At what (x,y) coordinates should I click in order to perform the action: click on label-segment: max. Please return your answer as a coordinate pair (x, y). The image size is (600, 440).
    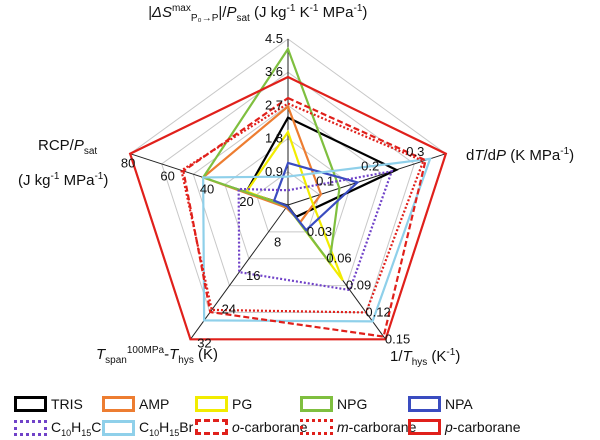
    Looking at the image, I should click on (181, 8).